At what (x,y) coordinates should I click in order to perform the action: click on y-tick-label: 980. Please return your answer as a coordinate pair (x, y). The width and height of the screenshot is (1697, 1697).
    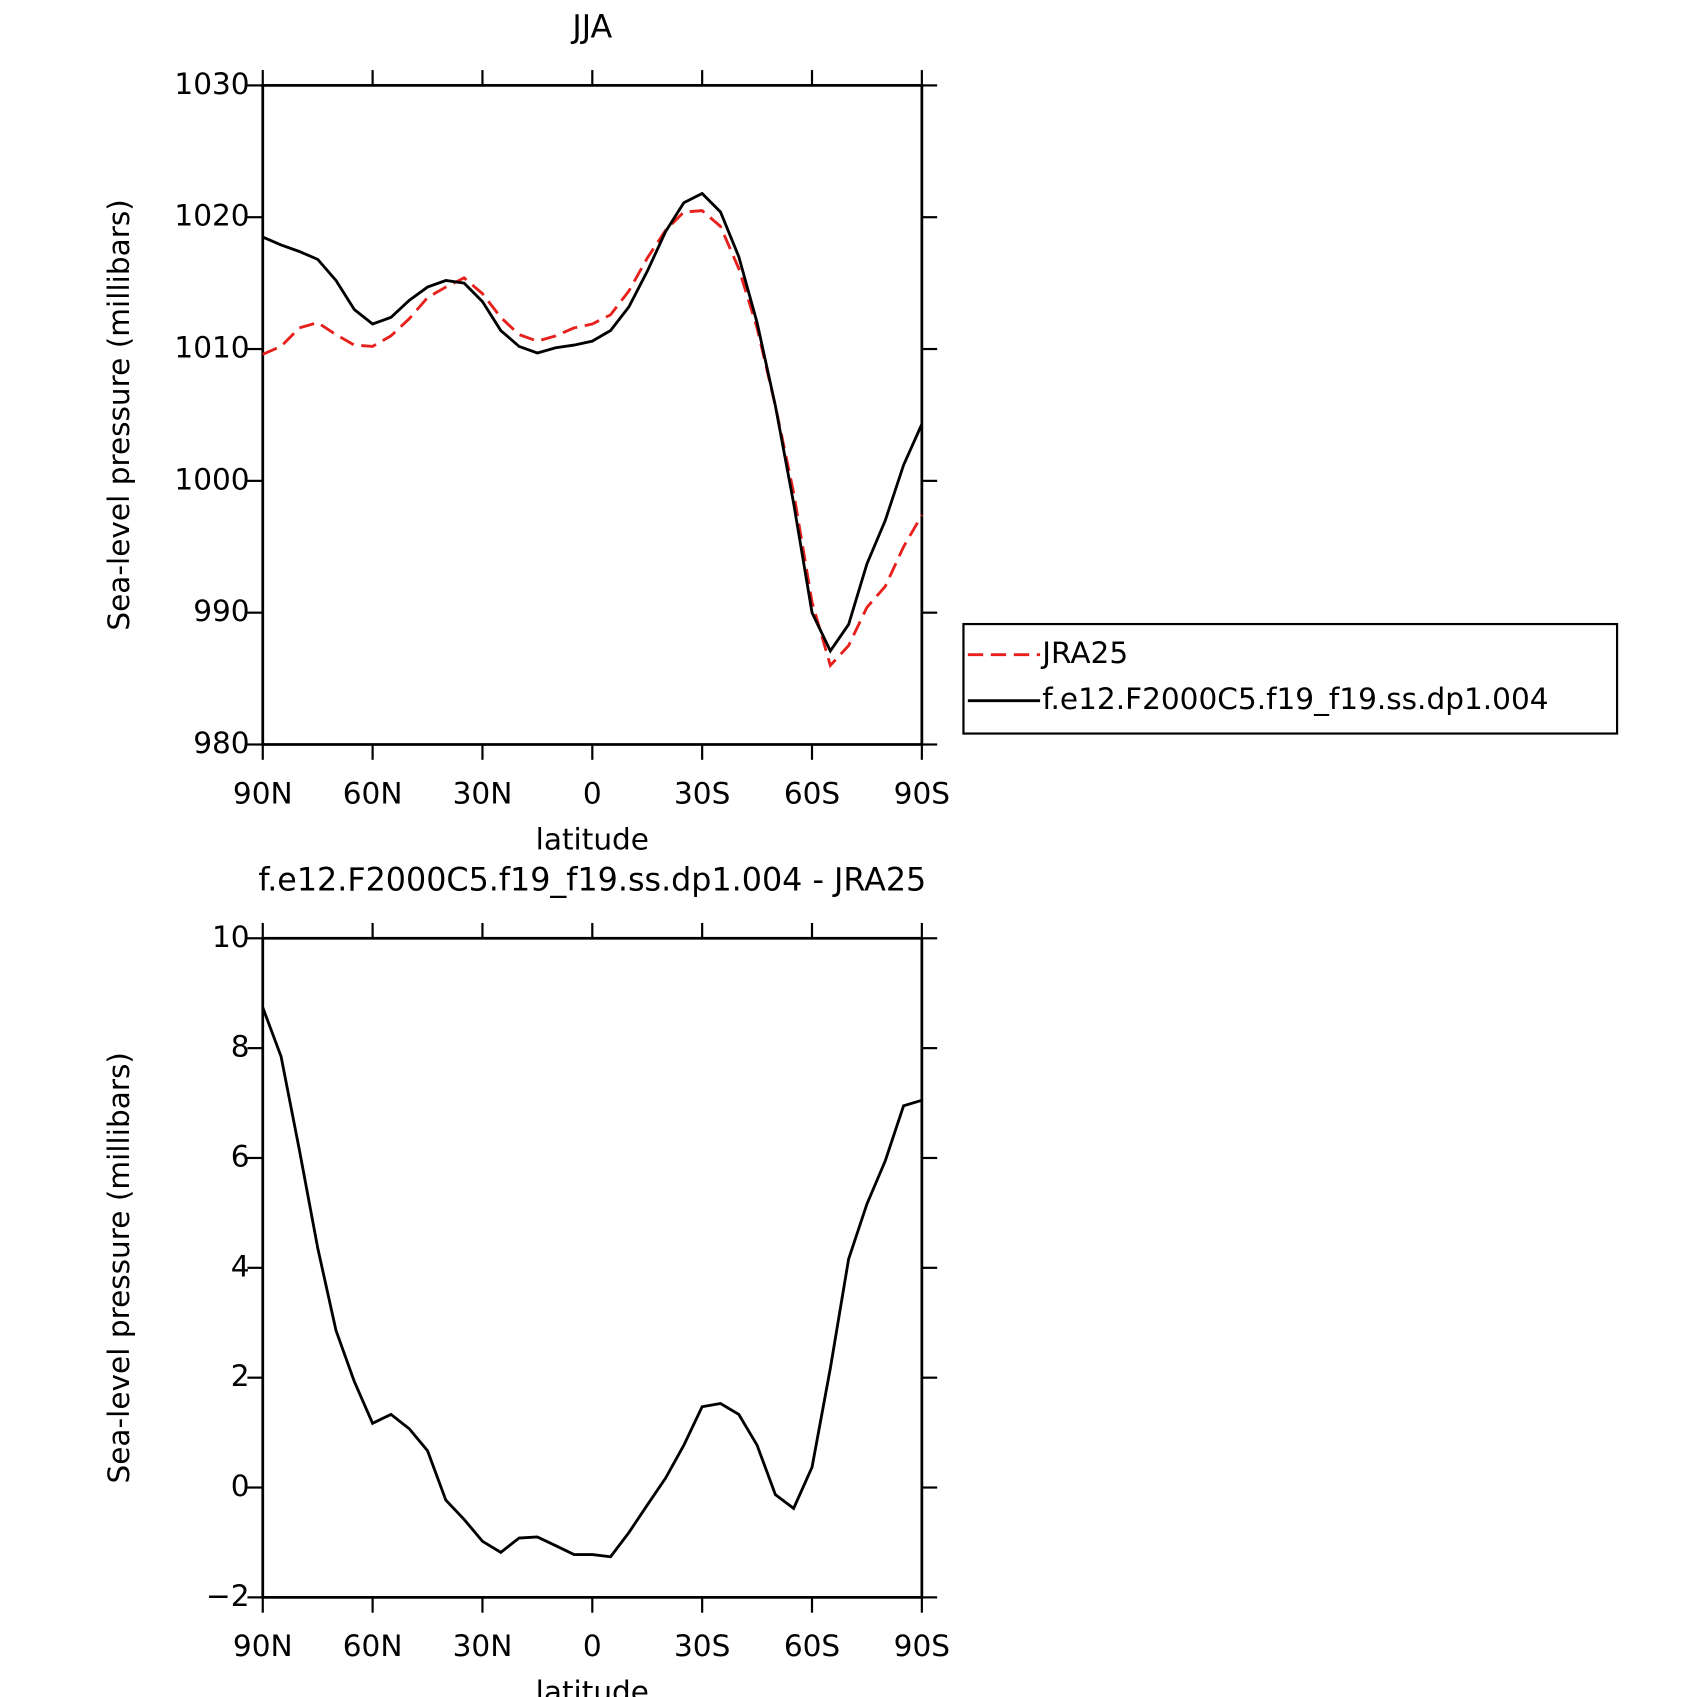
    Looking at the image, I should click on (221, 743).